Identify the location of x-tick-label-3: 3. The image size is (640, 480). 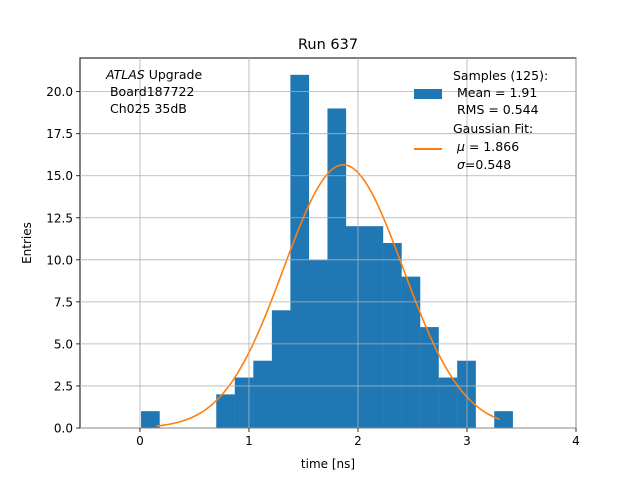
(467, 441).